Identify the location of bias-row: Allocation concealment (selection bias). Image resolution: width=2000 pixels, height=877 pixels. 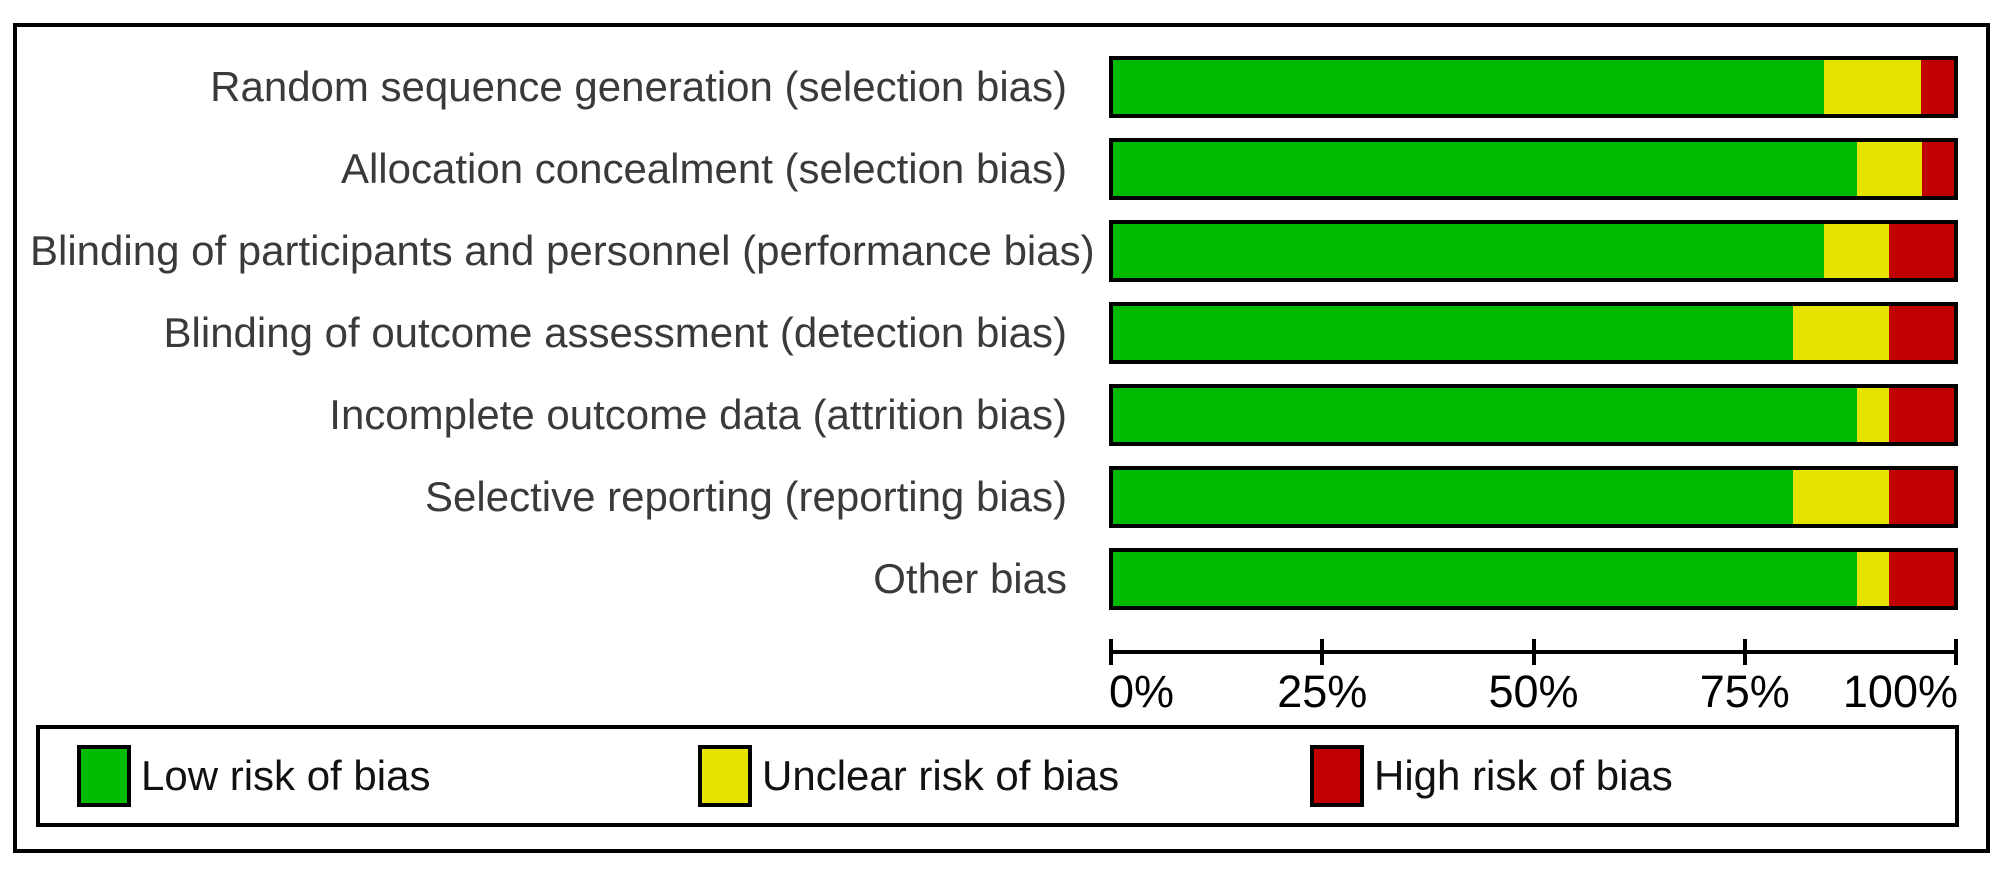
(1000, 169).